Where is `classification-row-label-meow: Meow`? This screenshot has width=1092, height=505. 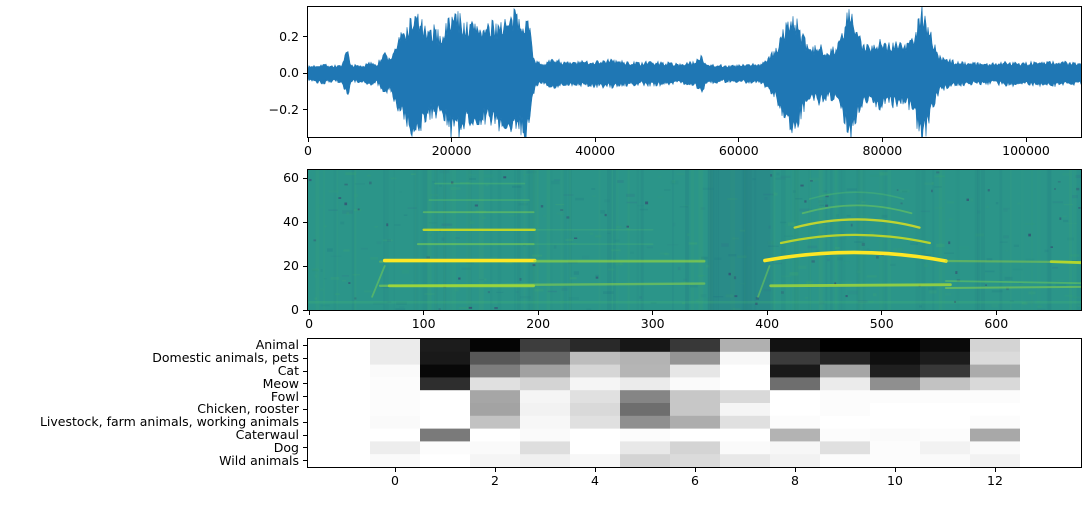
classification-row-label-meow: Meow is located at coordinates (280, 383).